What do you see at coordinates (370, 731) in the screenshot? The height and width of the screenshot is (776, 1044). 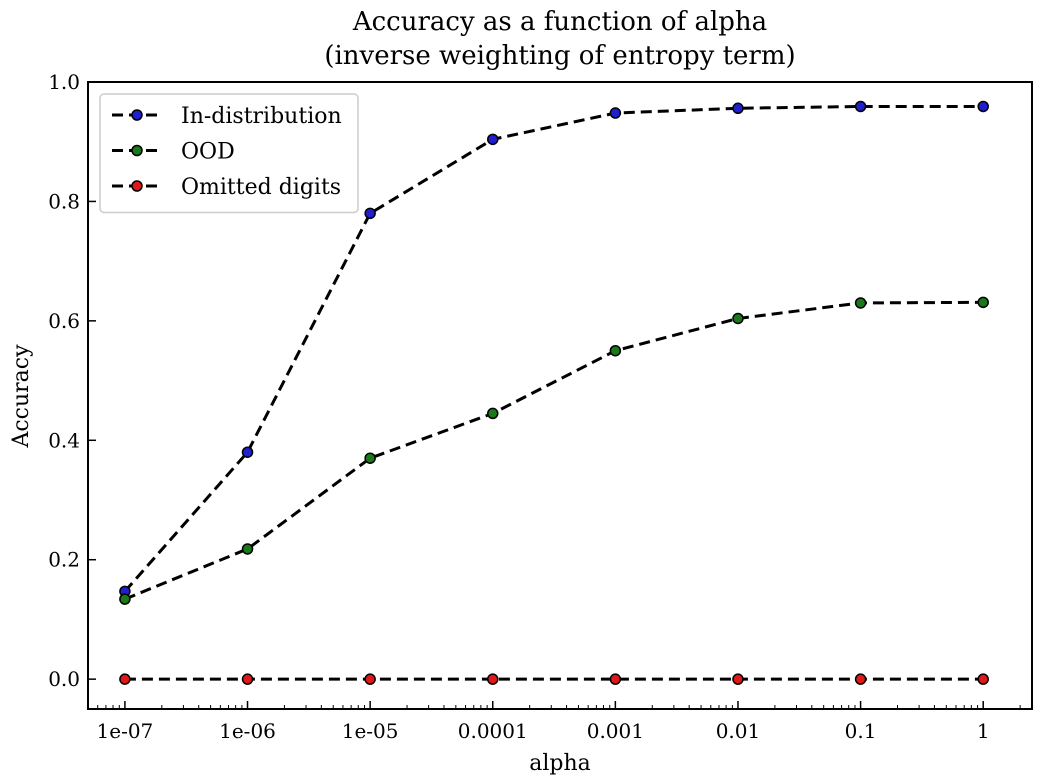 I see `x-tick-label: 1e-05` at bounding box center [370, 731].